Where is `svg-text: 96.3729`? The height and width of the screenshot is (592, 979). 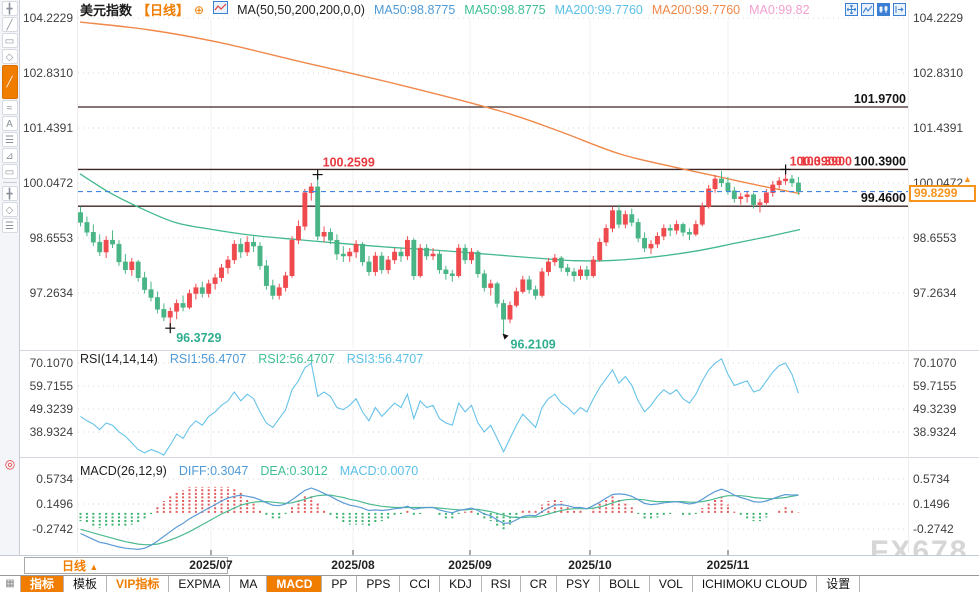
svg-text: 96.3729 is located at coordinates (198, 338).